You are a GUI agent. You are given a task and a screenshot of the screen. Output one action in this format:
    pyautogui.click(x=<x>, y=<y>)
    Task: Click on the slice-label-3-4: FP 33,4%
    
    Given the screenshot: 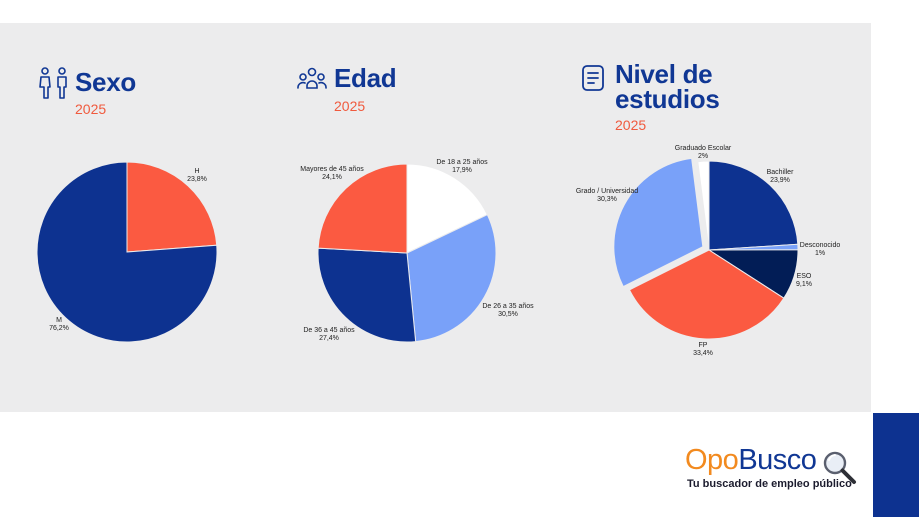 What is the action you would take?
    pyautogui.click(x=703, y=349)
    